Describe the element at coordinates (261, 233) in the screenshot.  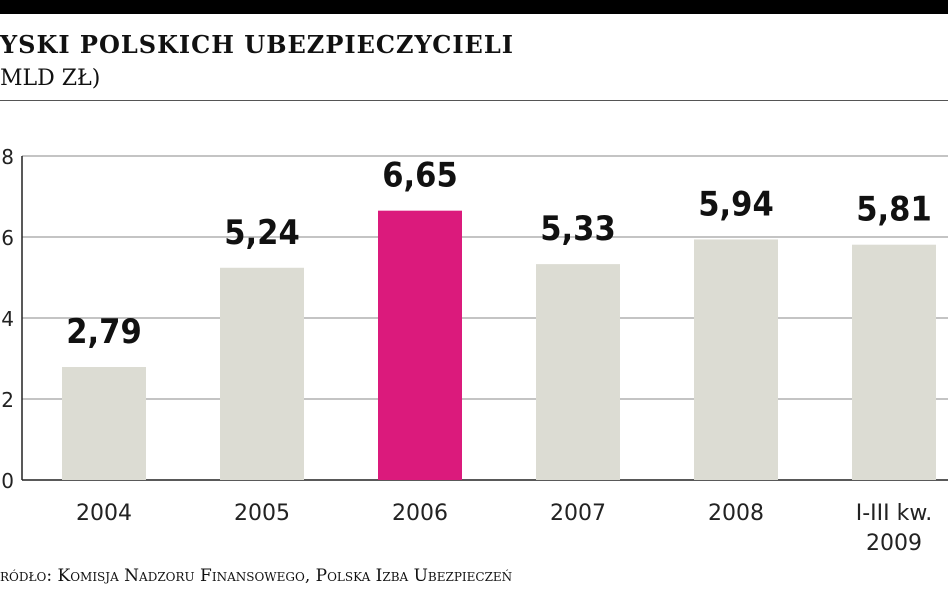
I see `data-label: 5,24` at that location.